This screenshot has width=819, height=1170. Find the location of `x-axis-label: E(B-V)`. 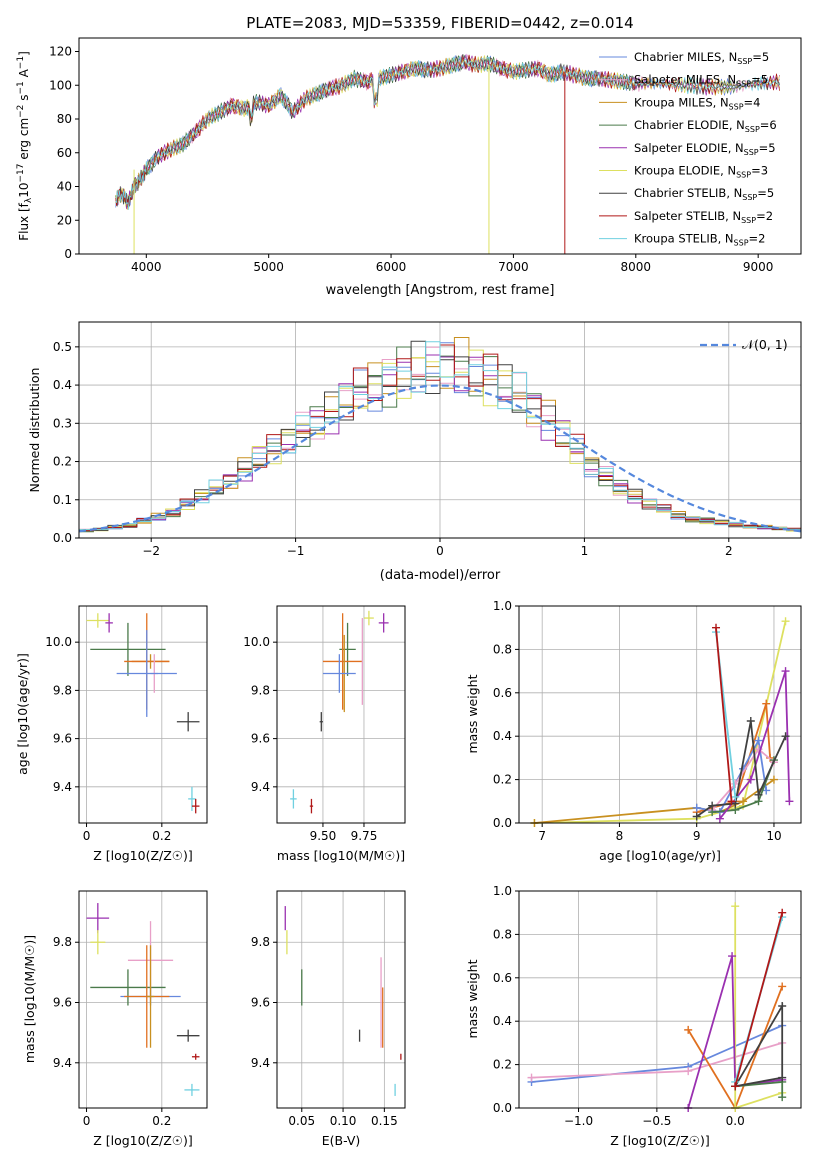

x-axis-label: E(B-V) is located at coordinates (341, 1140).